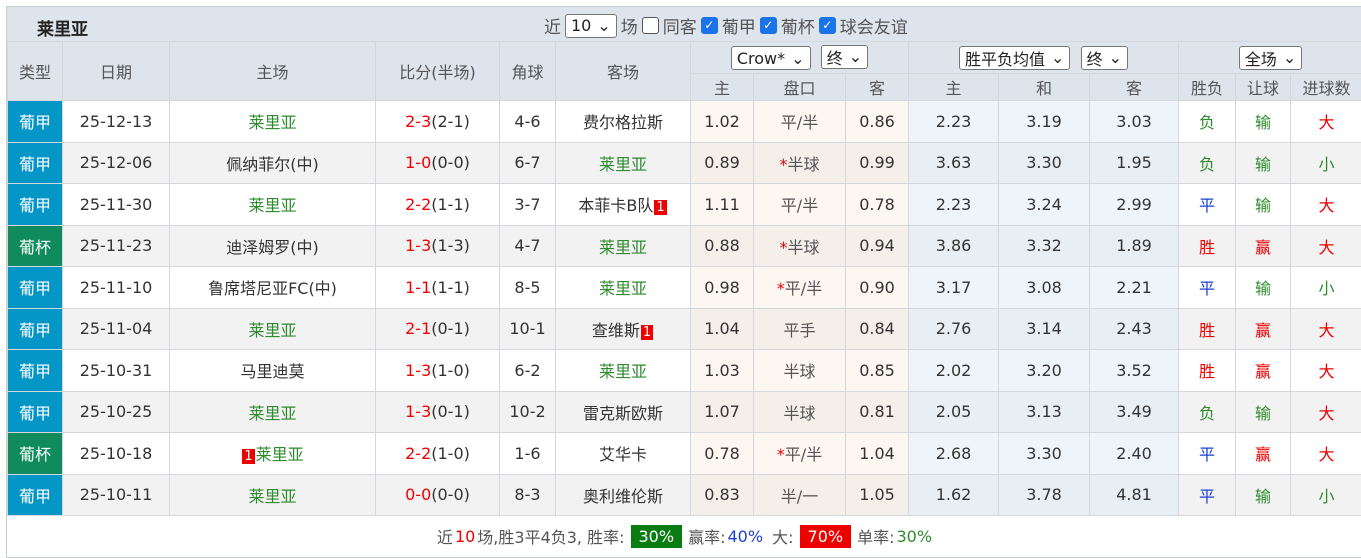 Image resolution: width=1361 pixels, height=558 pixels. What do you see at coordinates (438, 412) in the screenshot?
I see `score-cell: 1-3(0-1)` at bounding box center [438, 412].